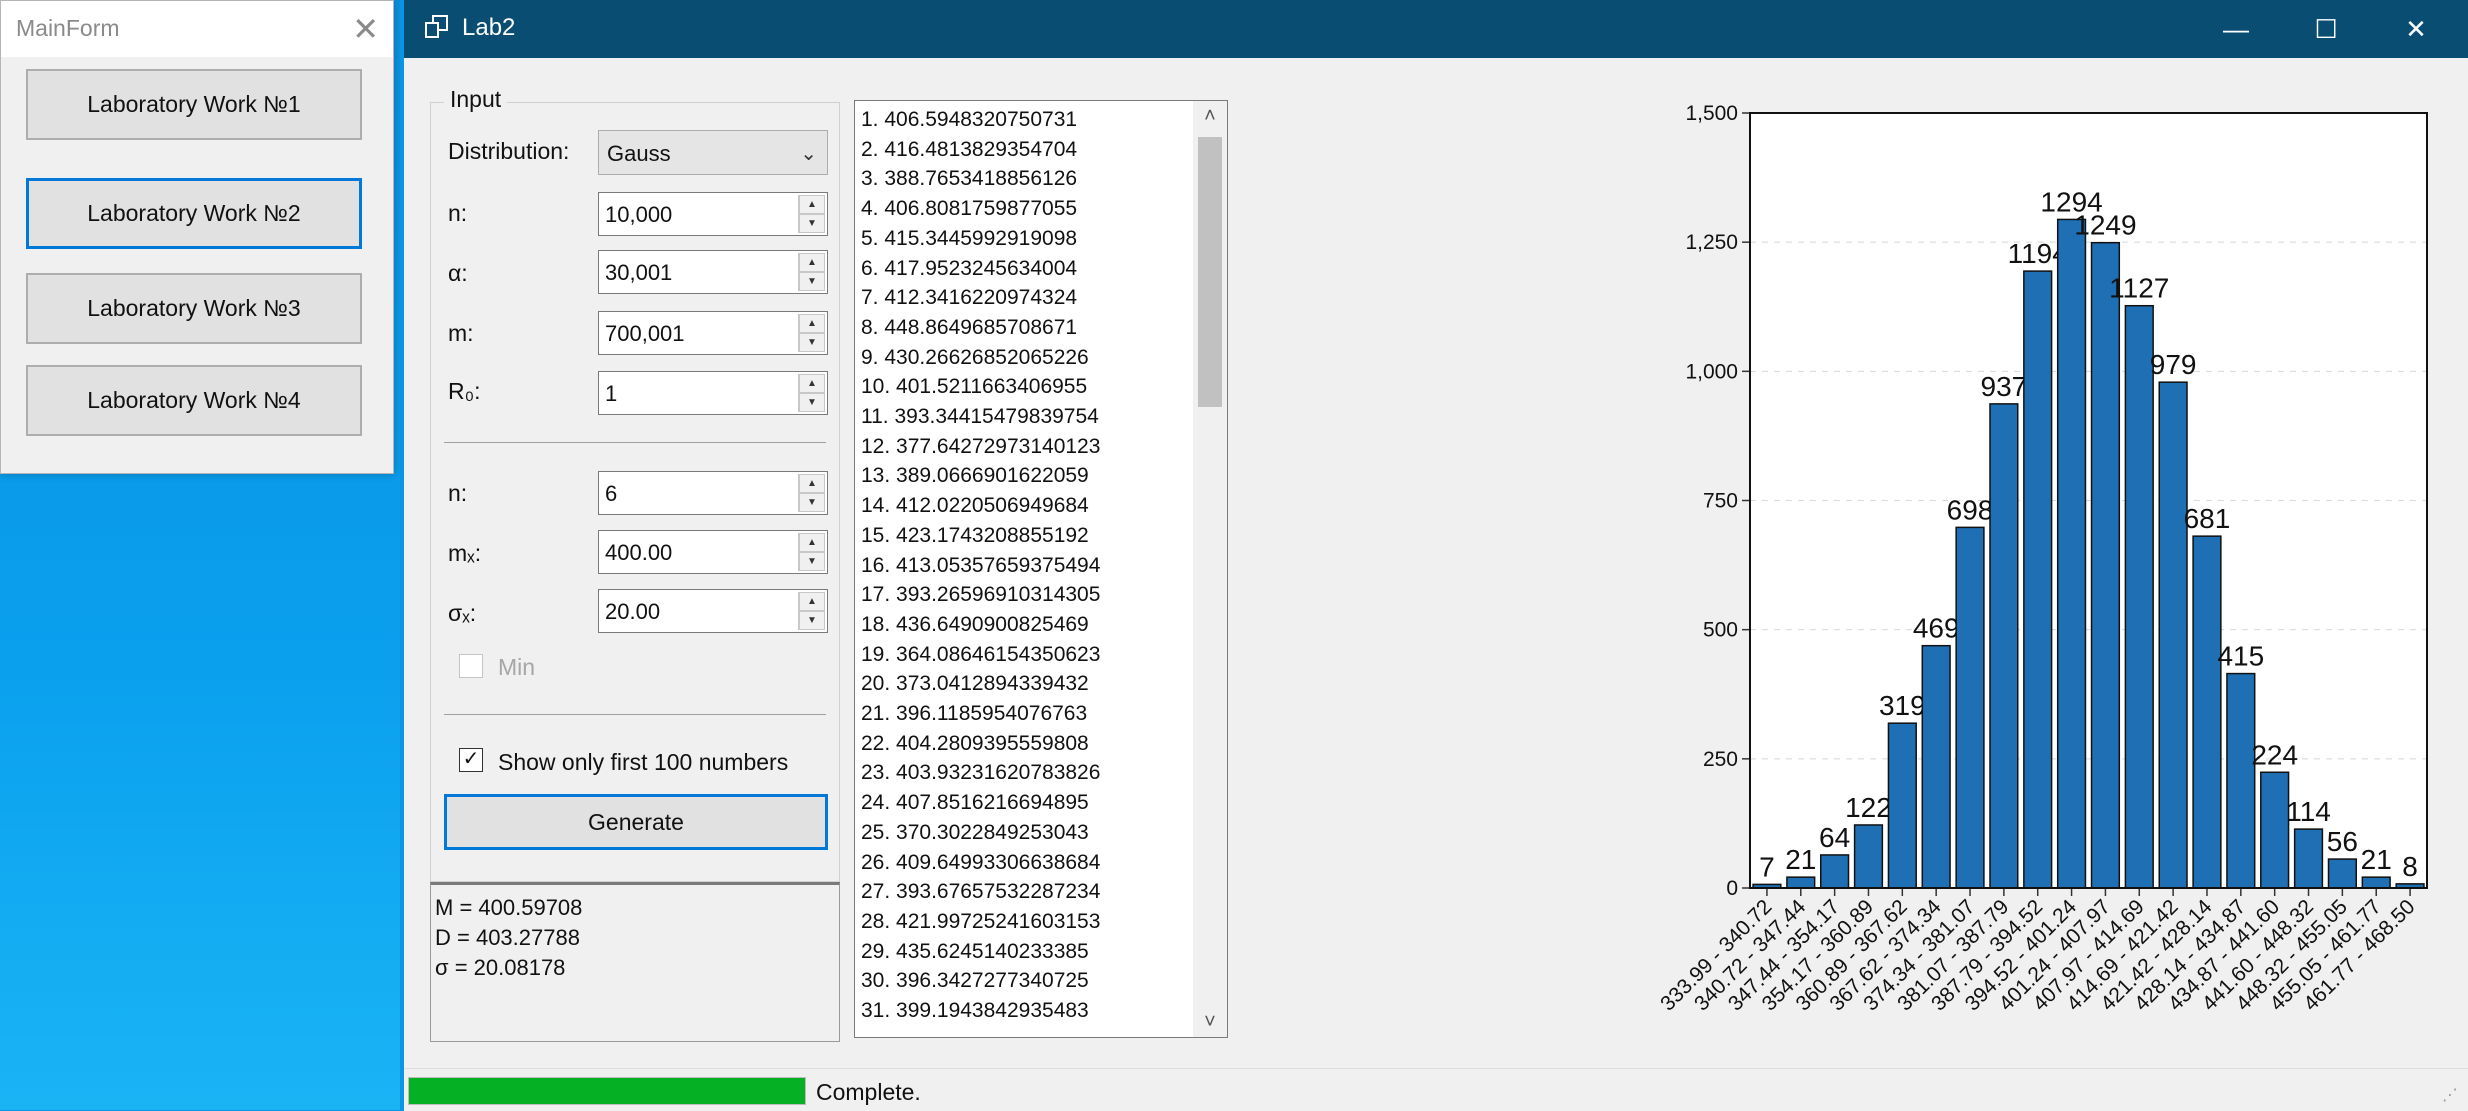 This screenshot has height=1111, width=2468. What do you see at coordinates (975, 506) in the screenshot?
I see `list-item: 14. 412.0220506949684` at bounding box center [975, 506].